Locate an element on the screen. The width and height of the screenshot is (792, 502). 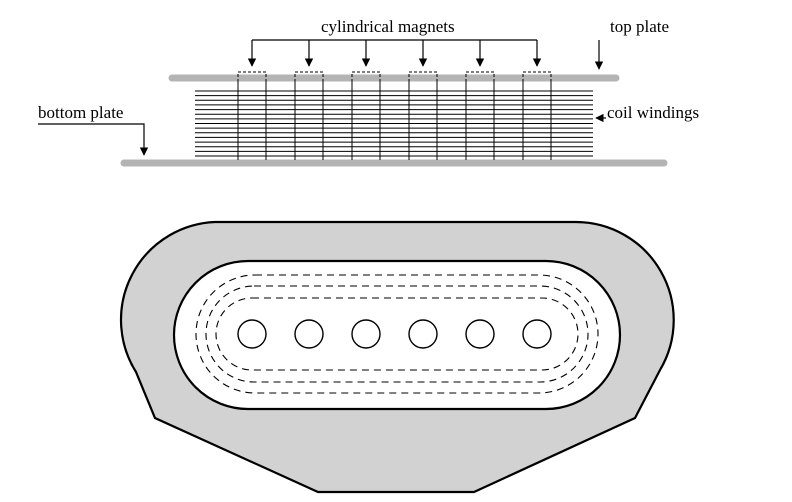
magnets-side-view is located at coordinates (394, 115).